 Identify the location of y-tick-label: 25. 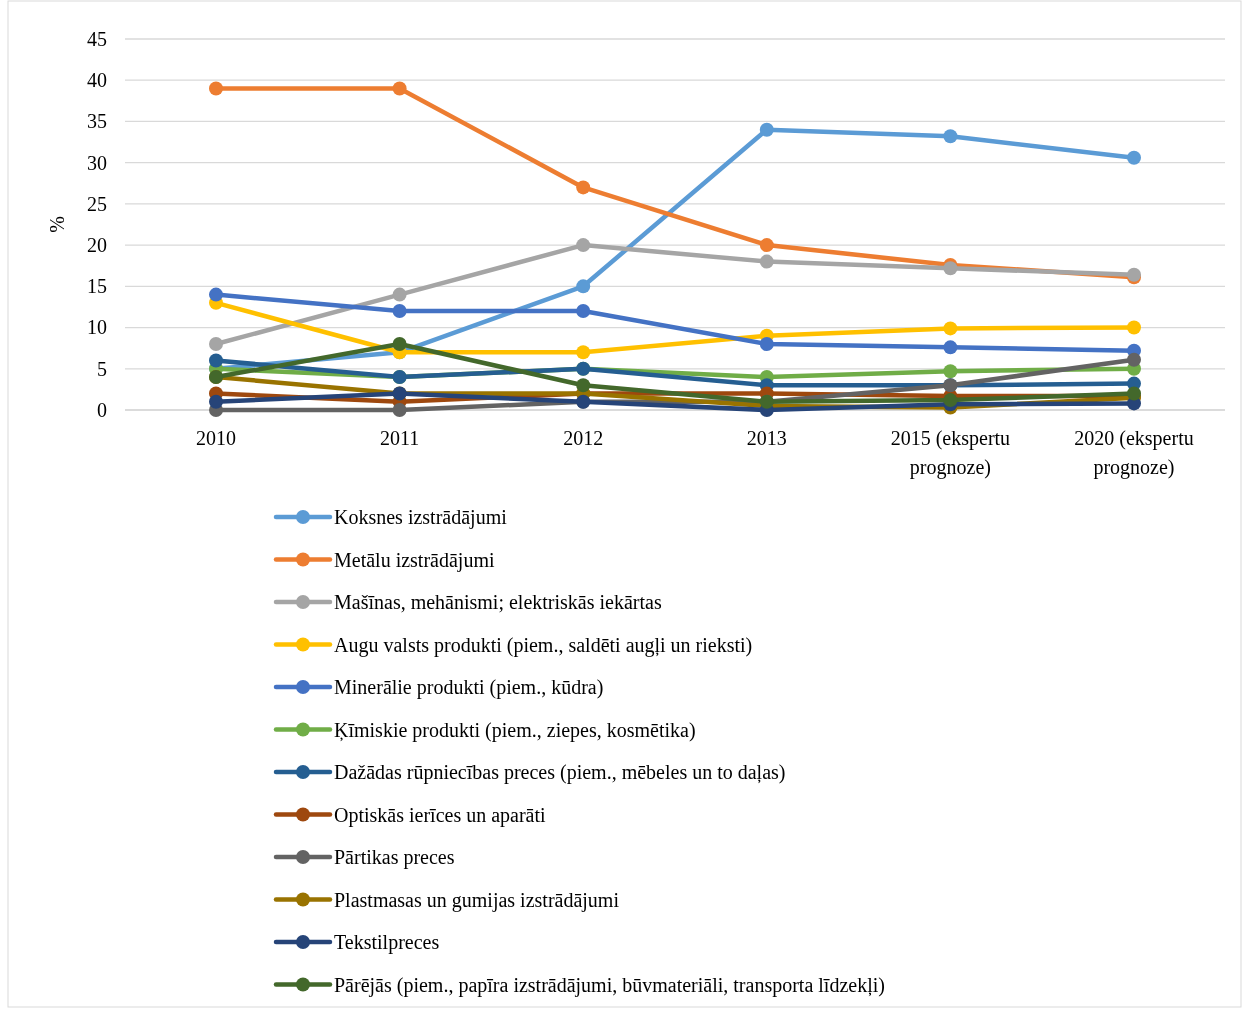
(97, 203).